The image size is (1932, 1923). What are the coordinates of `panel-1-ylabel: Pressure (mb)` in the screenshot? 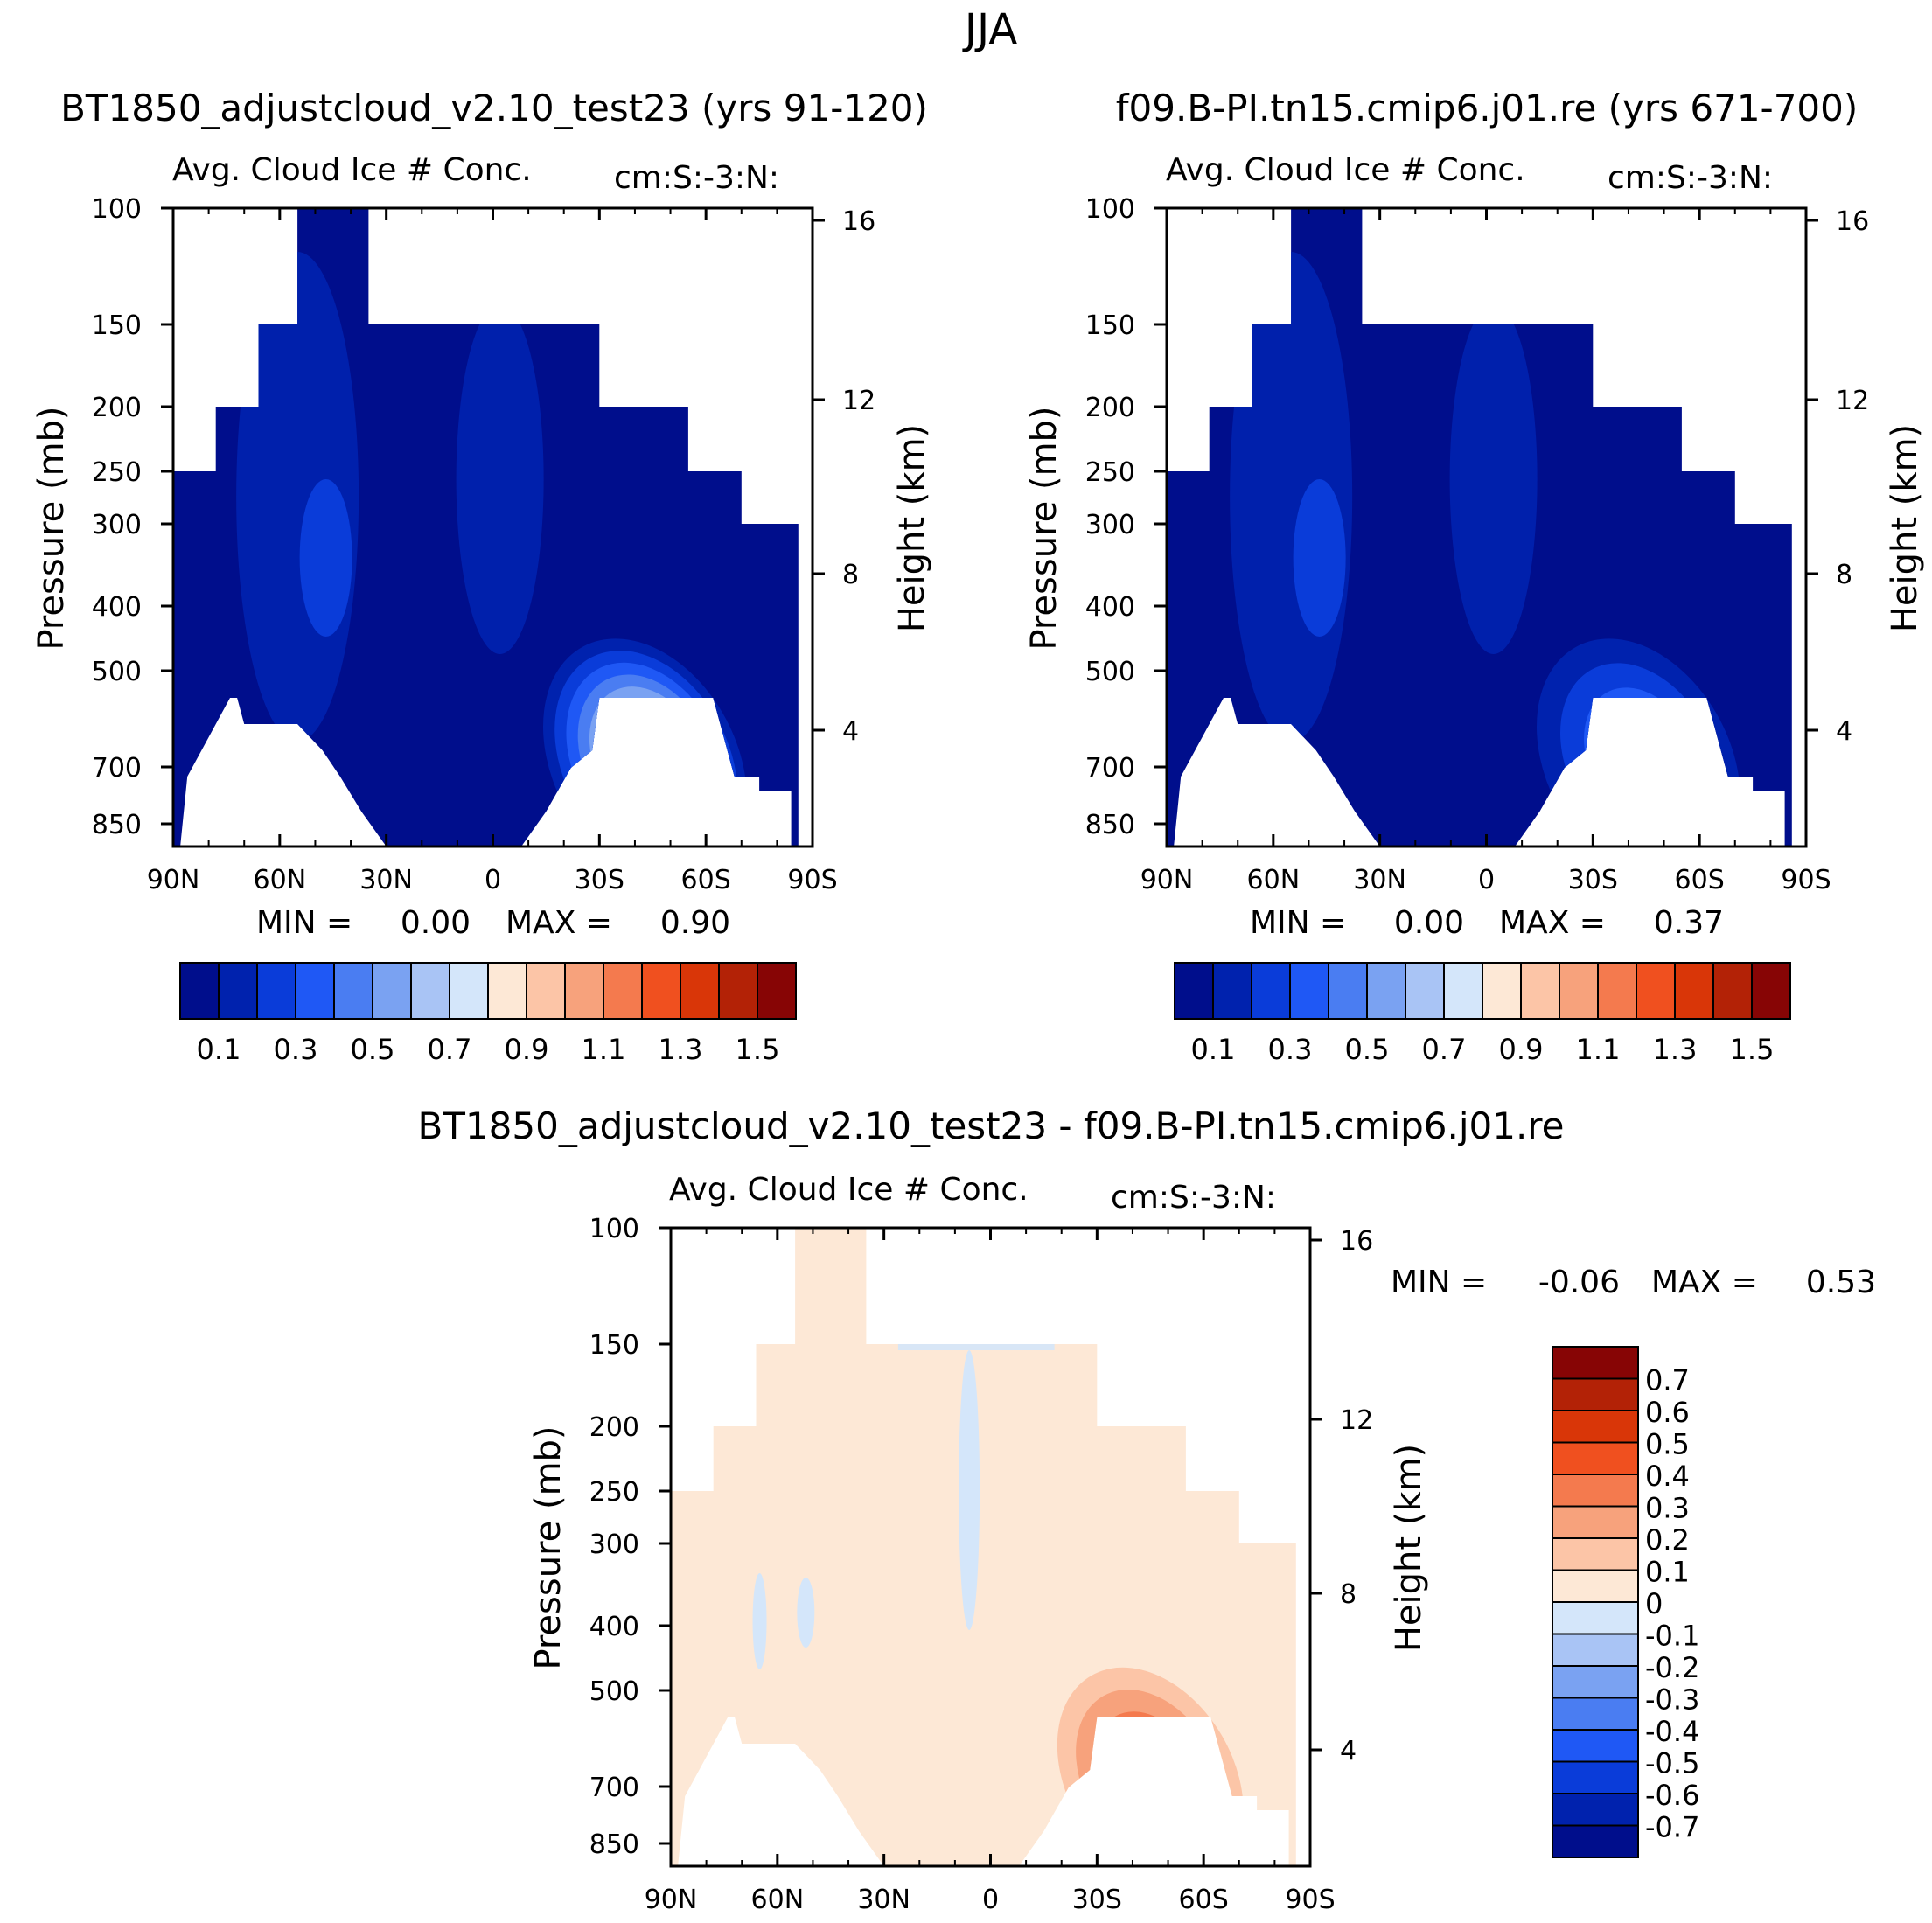 It's located at (51, 528).